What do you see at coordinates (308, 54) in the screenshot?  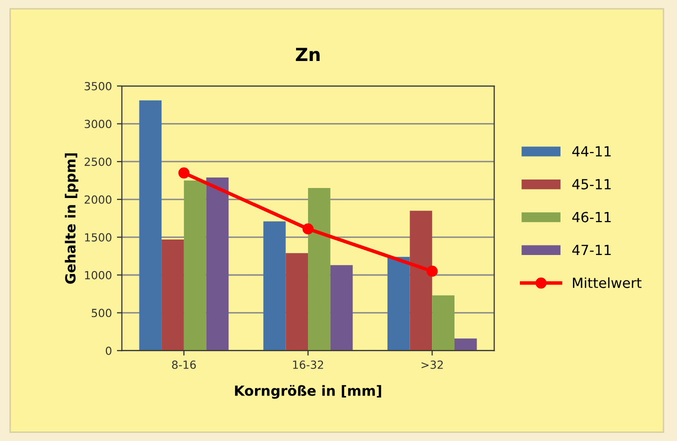 I see `chart-title: Zn` at bounding box center [308, 54].